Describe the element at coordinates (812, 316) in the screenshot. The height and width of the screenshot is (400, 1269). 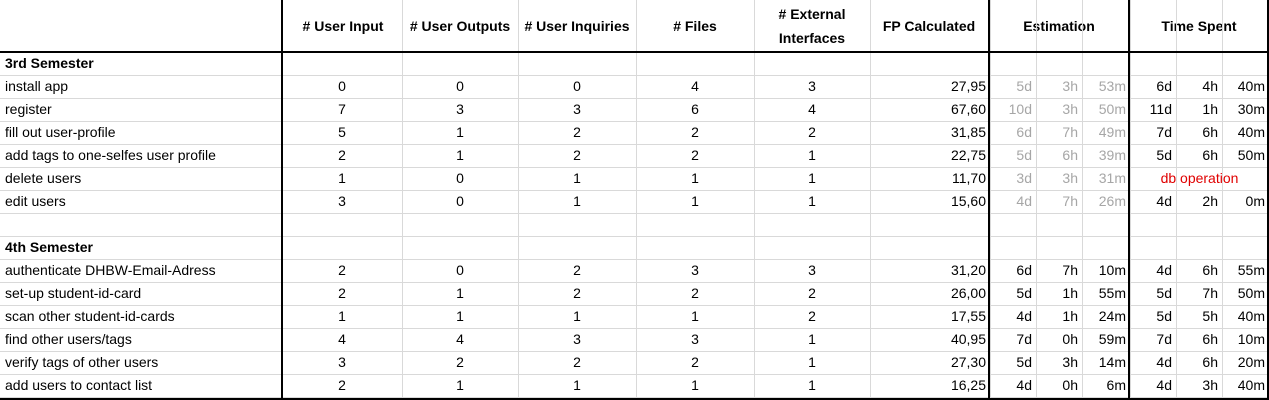
I see `cell-ei: 2` at that location.